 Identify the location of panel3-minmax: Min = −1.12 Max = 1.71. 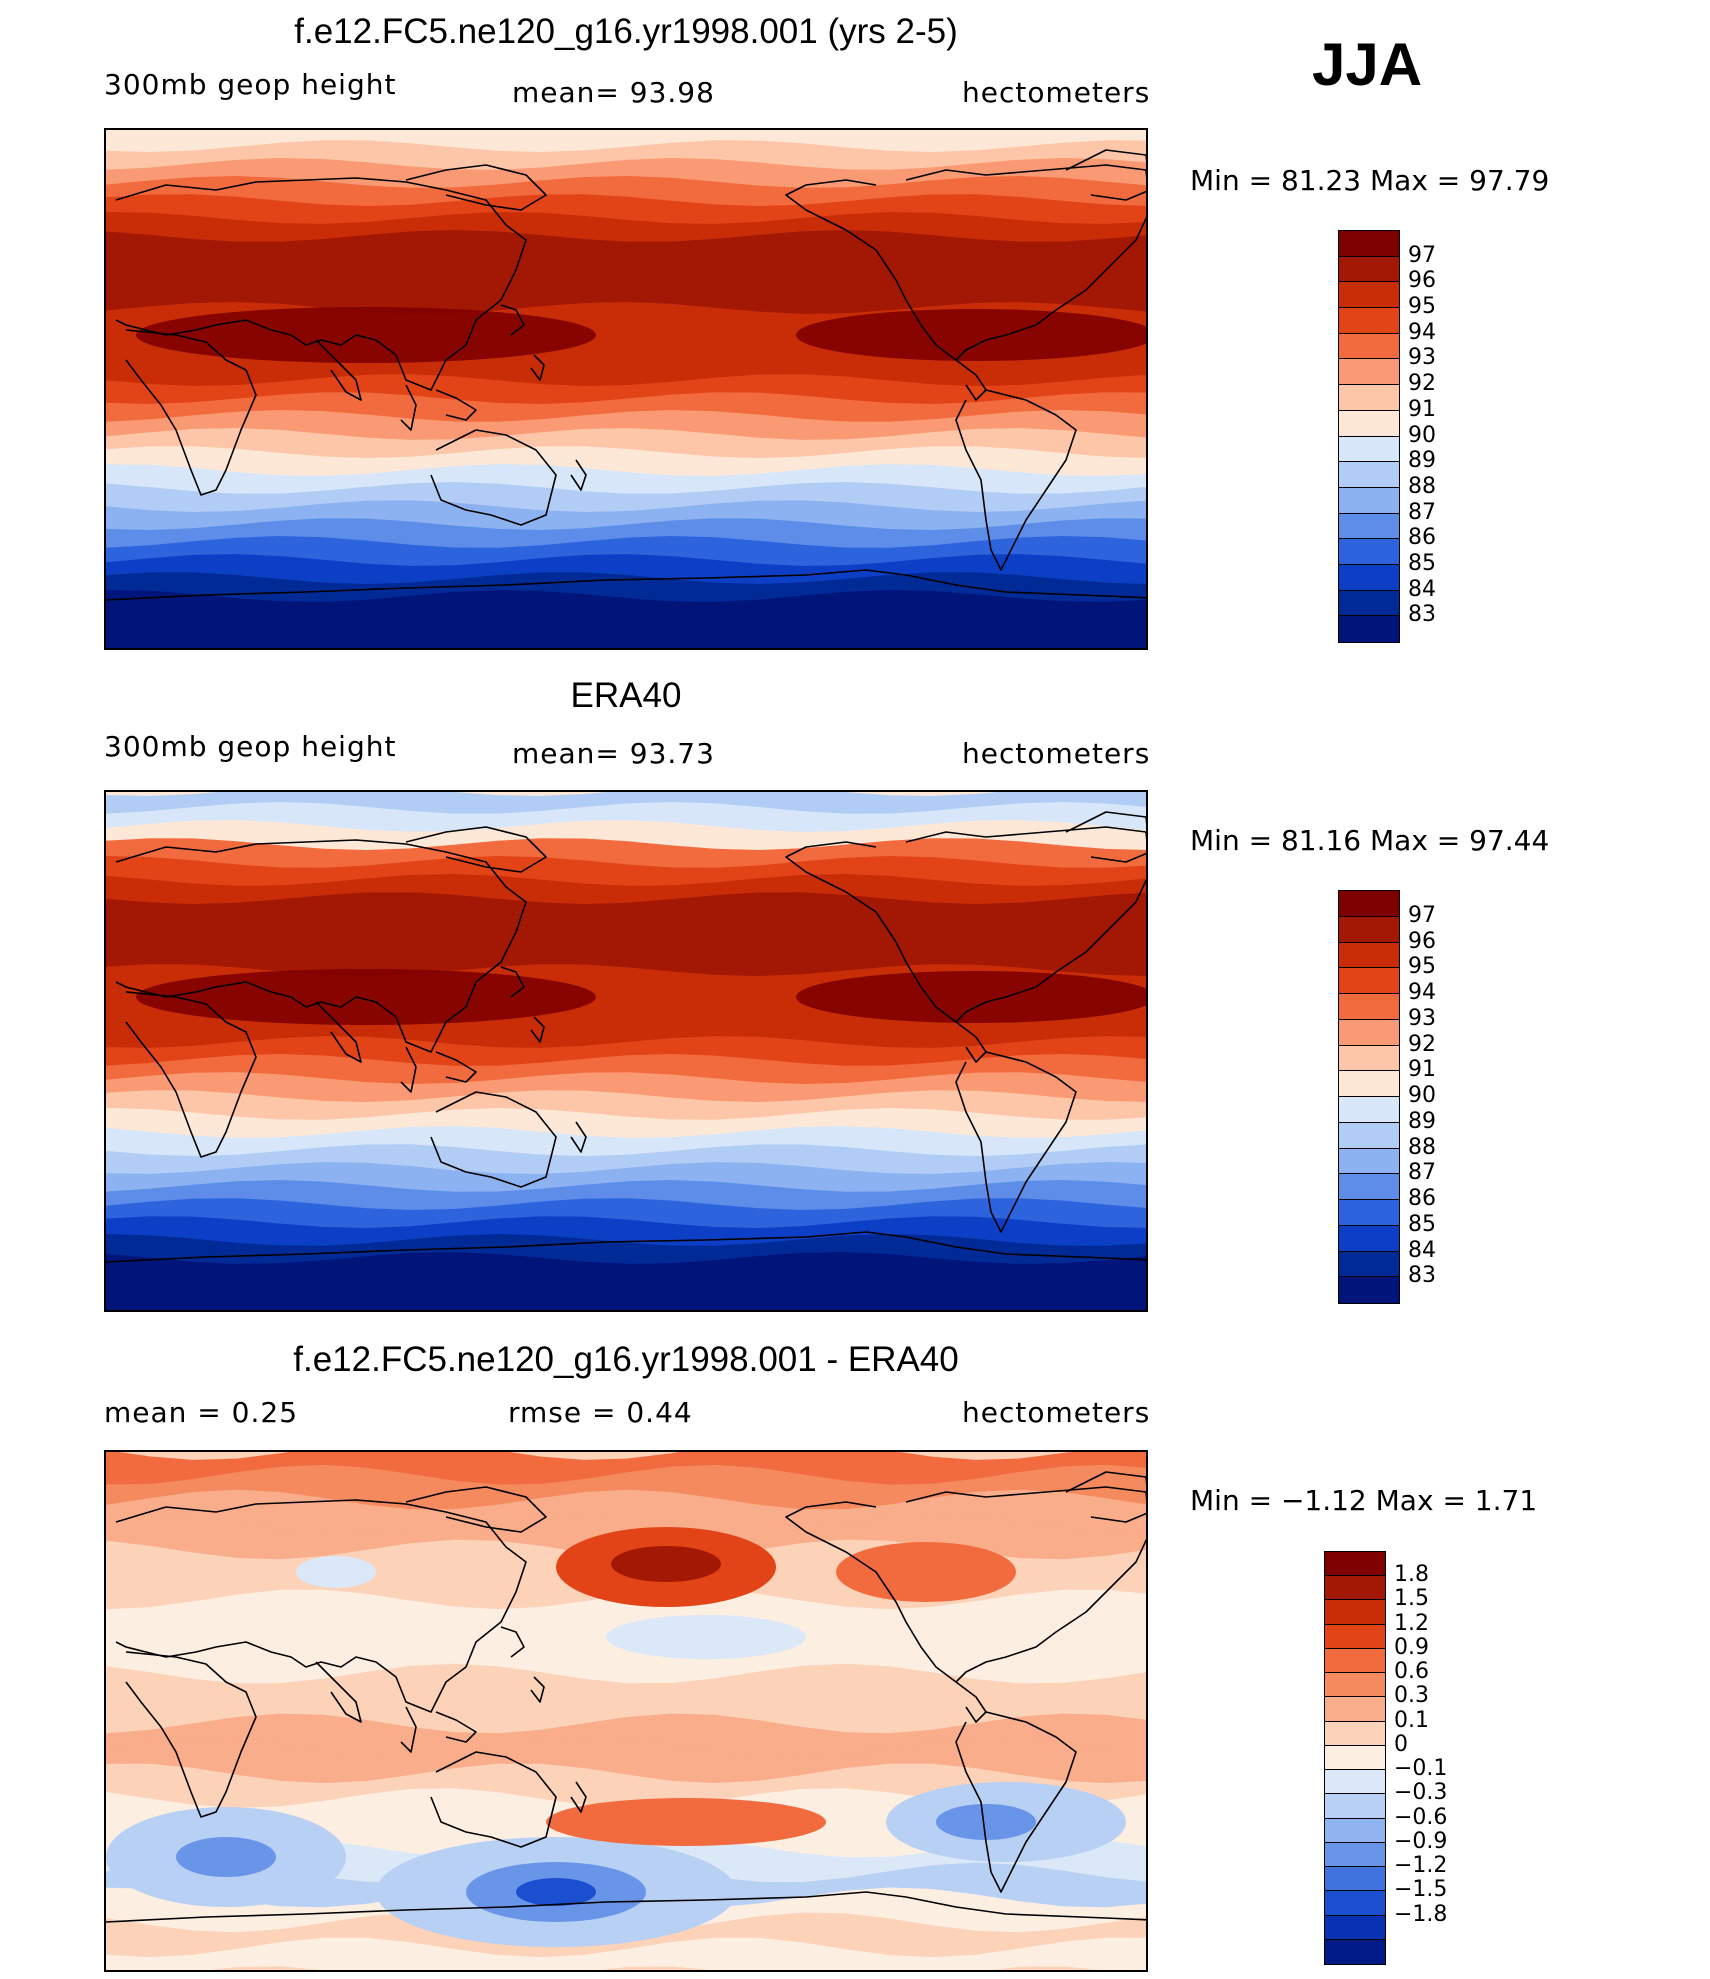
(1364, 1500).